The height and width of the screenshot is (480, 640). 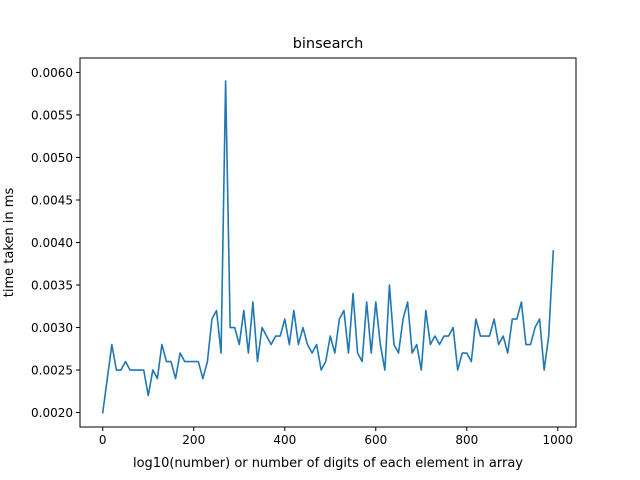 What do you see at coordinates (52, 371) in the screenshot?
I see `y-tick-label: 0.0025` at bounding box center [52, 371].